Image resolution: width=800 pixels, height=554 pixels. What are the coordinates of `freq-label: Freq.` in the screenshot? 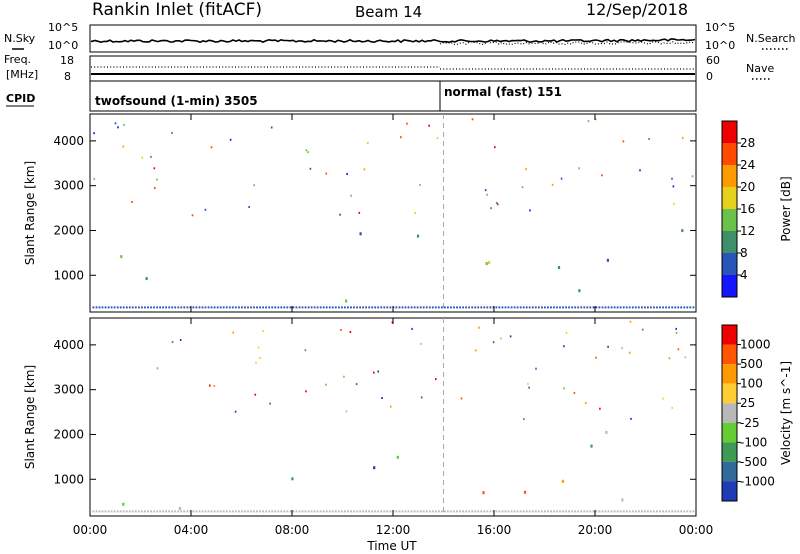 It's located at (17, 59).